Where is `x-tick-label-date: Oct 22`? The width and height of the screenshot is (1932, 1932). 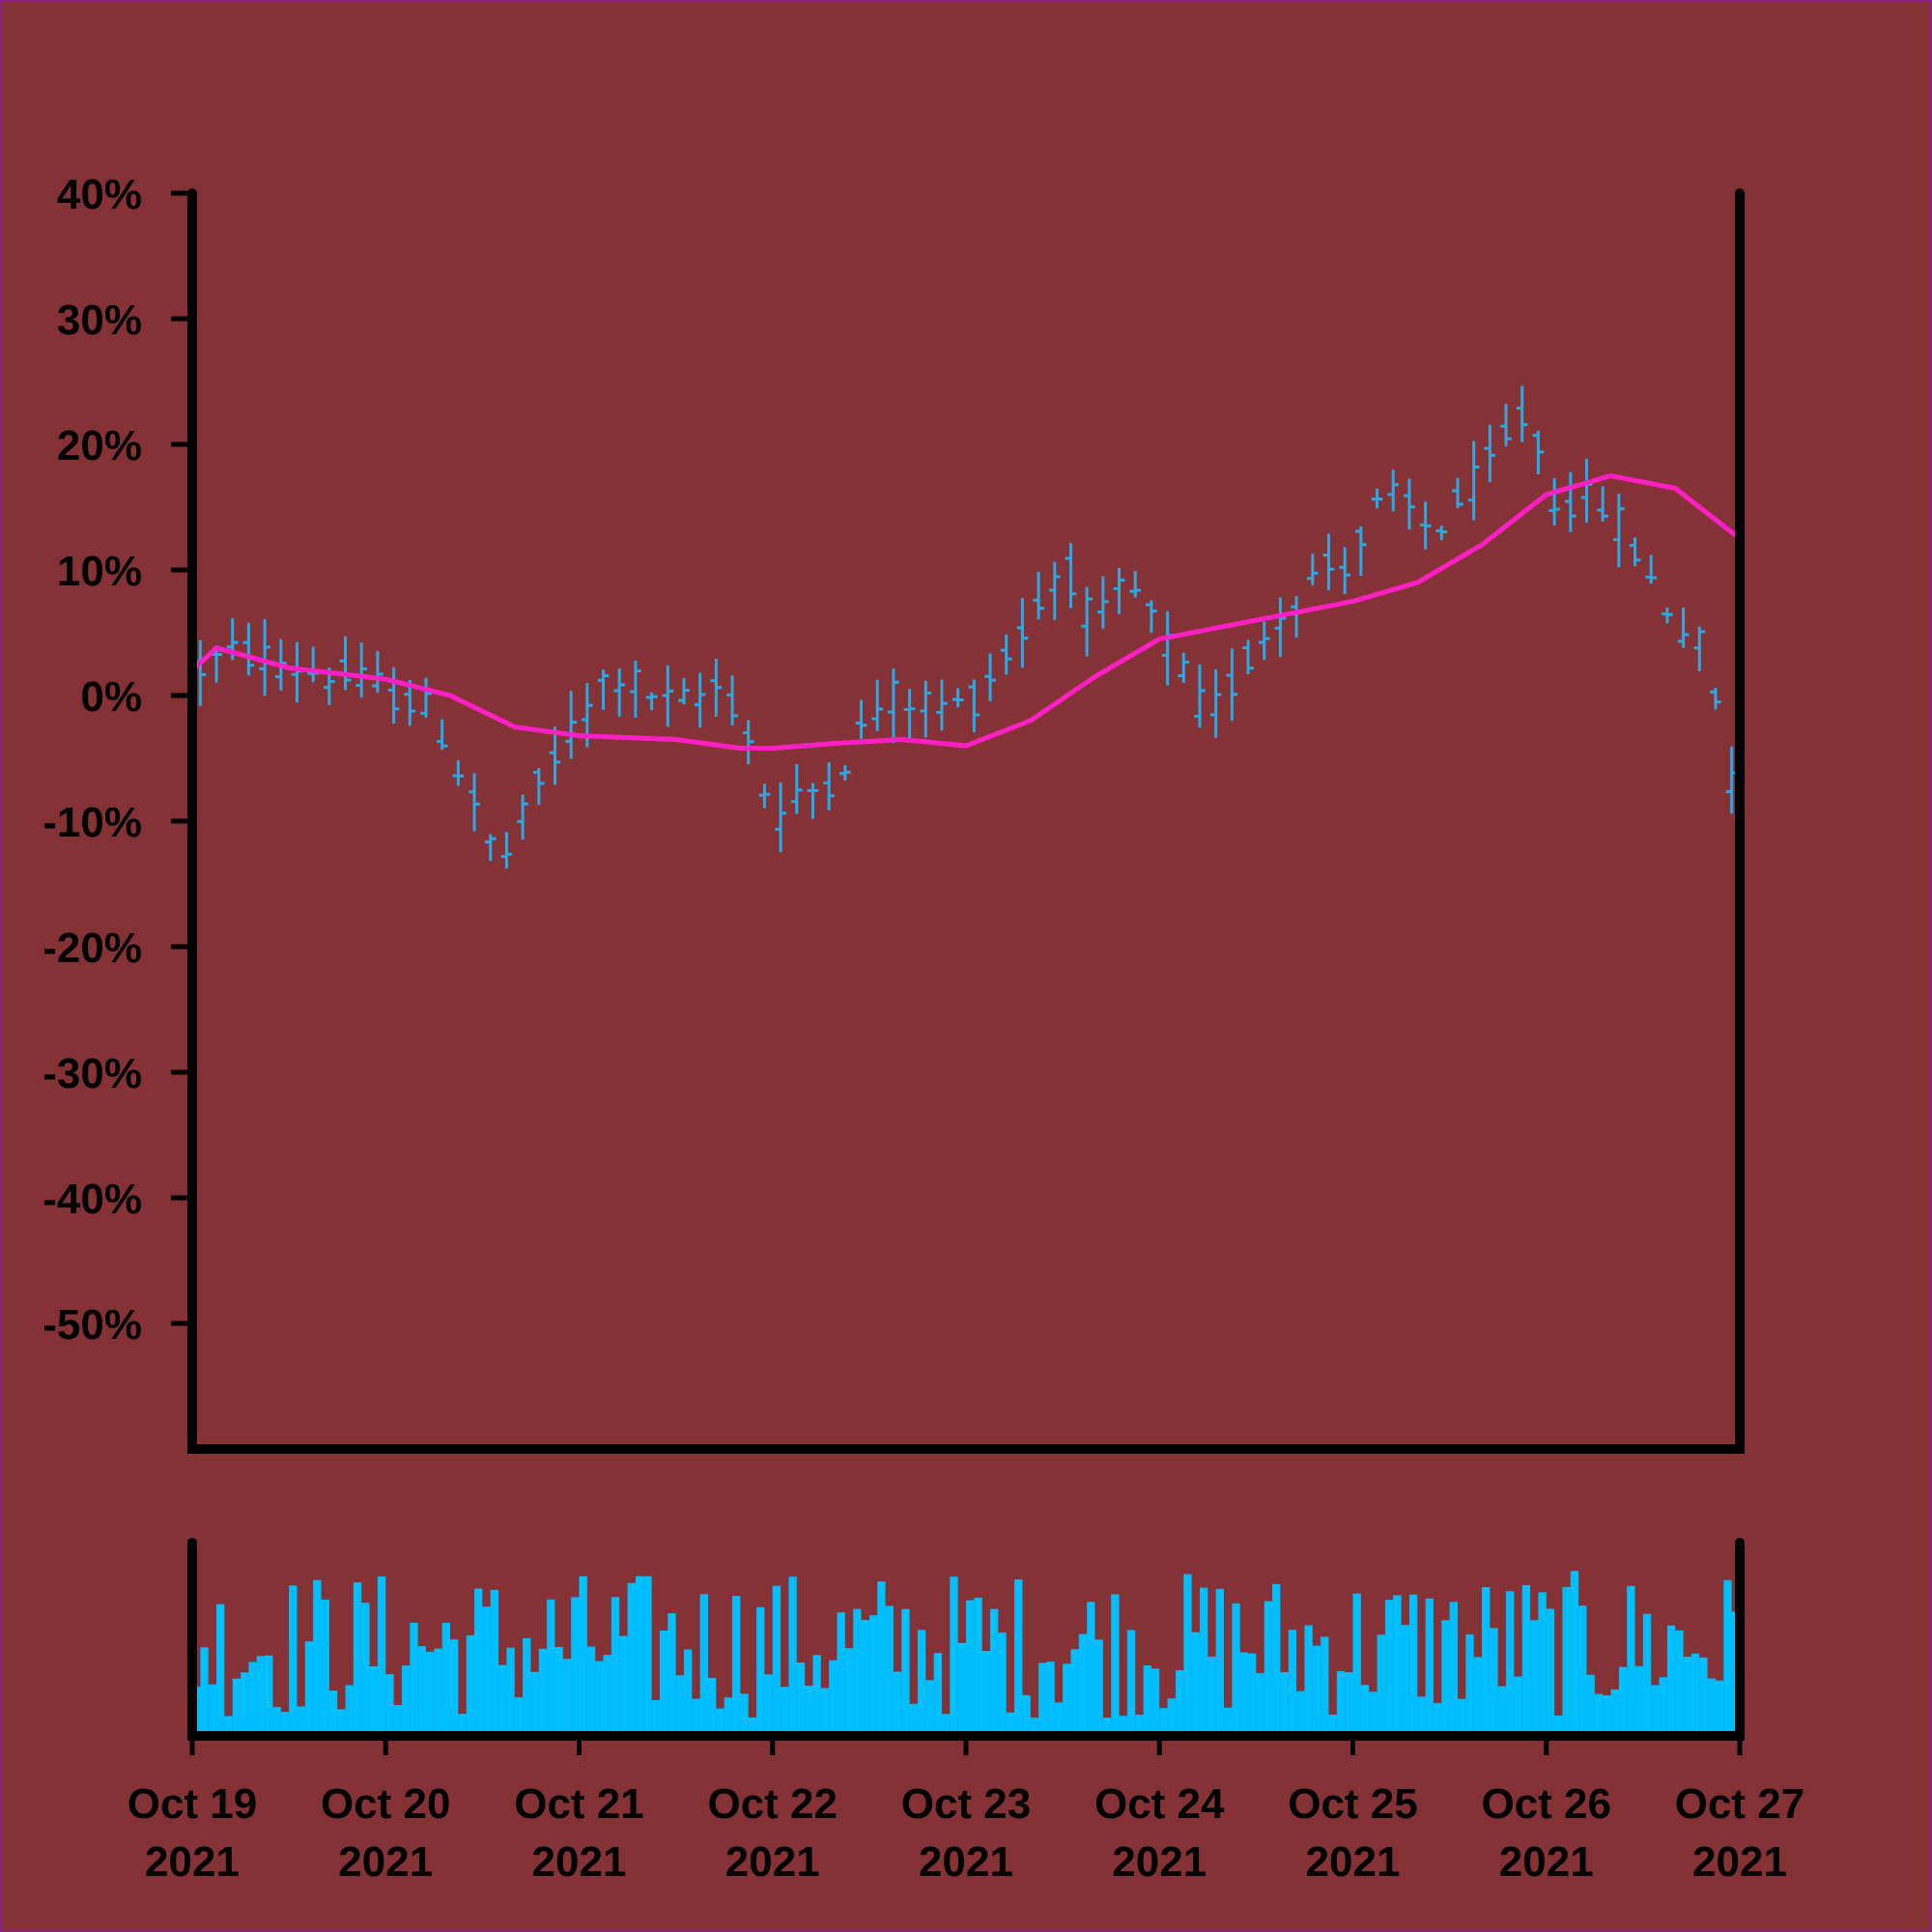
x-tick-label-date: Oct 22 is located at coordinates (772, 1804).